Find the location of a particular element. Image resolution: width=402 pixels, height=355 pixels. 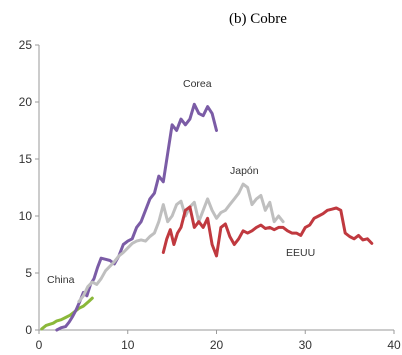

x-tick-label: 30 is located at coordinates (306, 345).